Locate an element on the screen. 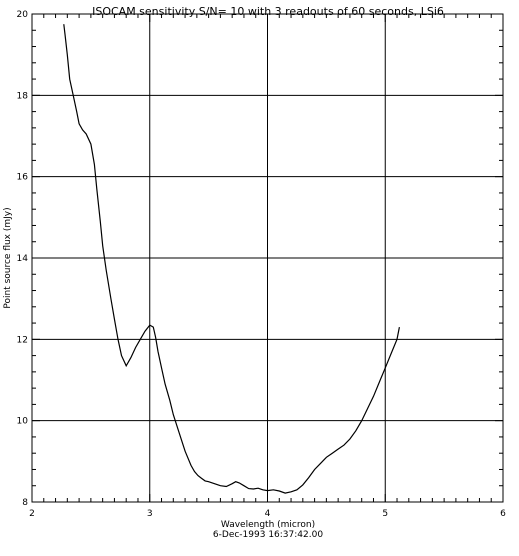  x-tick-labels: 2 3 4 5 6 is located at coordinates (267, 514).